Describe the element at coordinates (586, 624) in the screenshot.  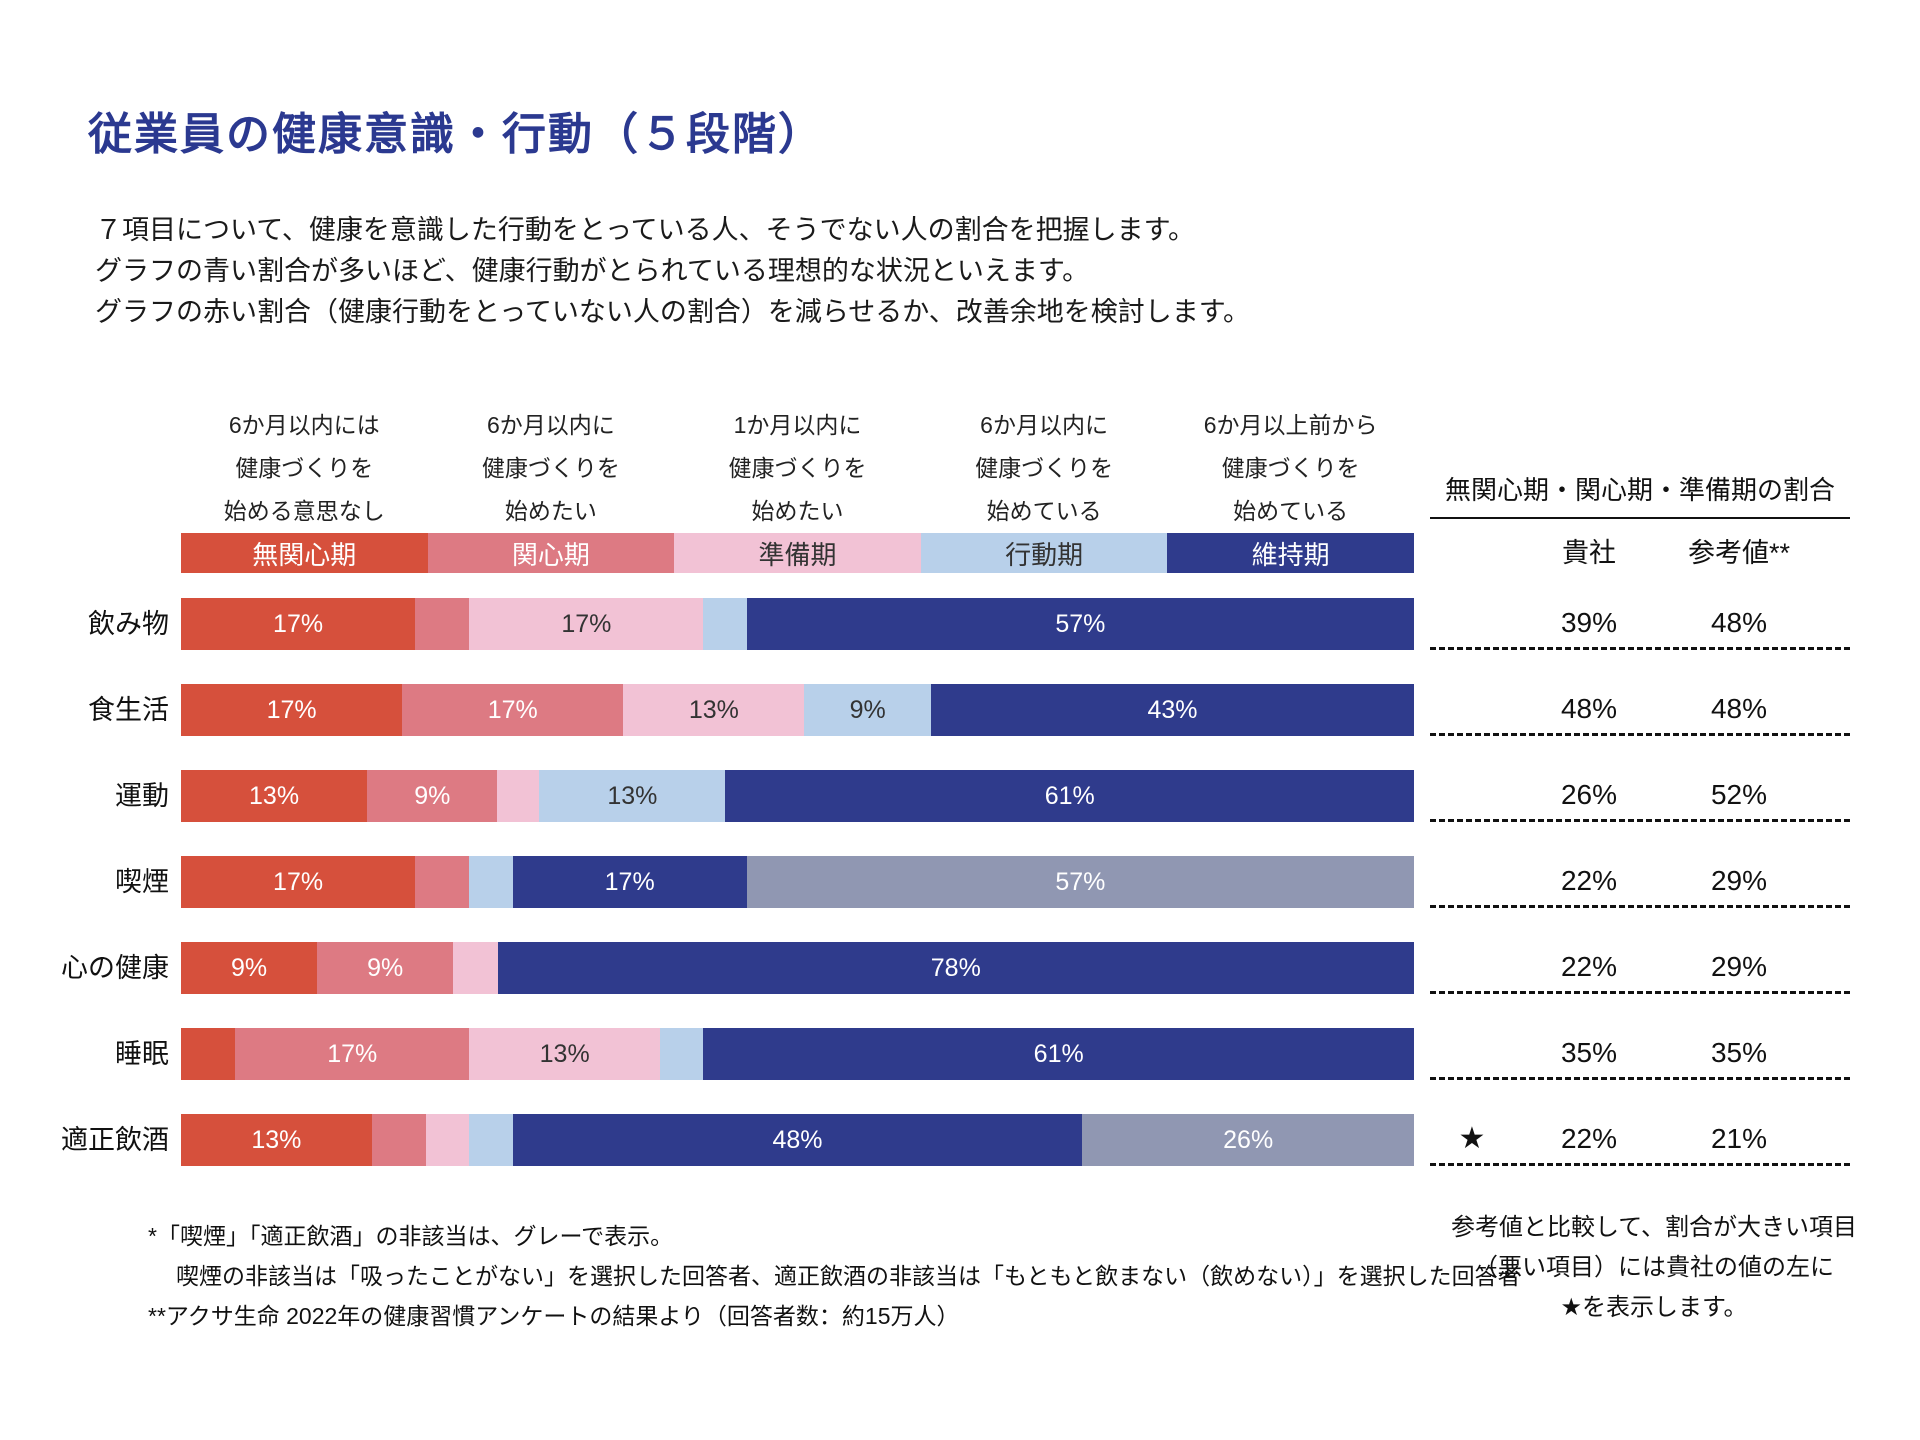
I see `bar-segment-junbiki: 17%` at that location.